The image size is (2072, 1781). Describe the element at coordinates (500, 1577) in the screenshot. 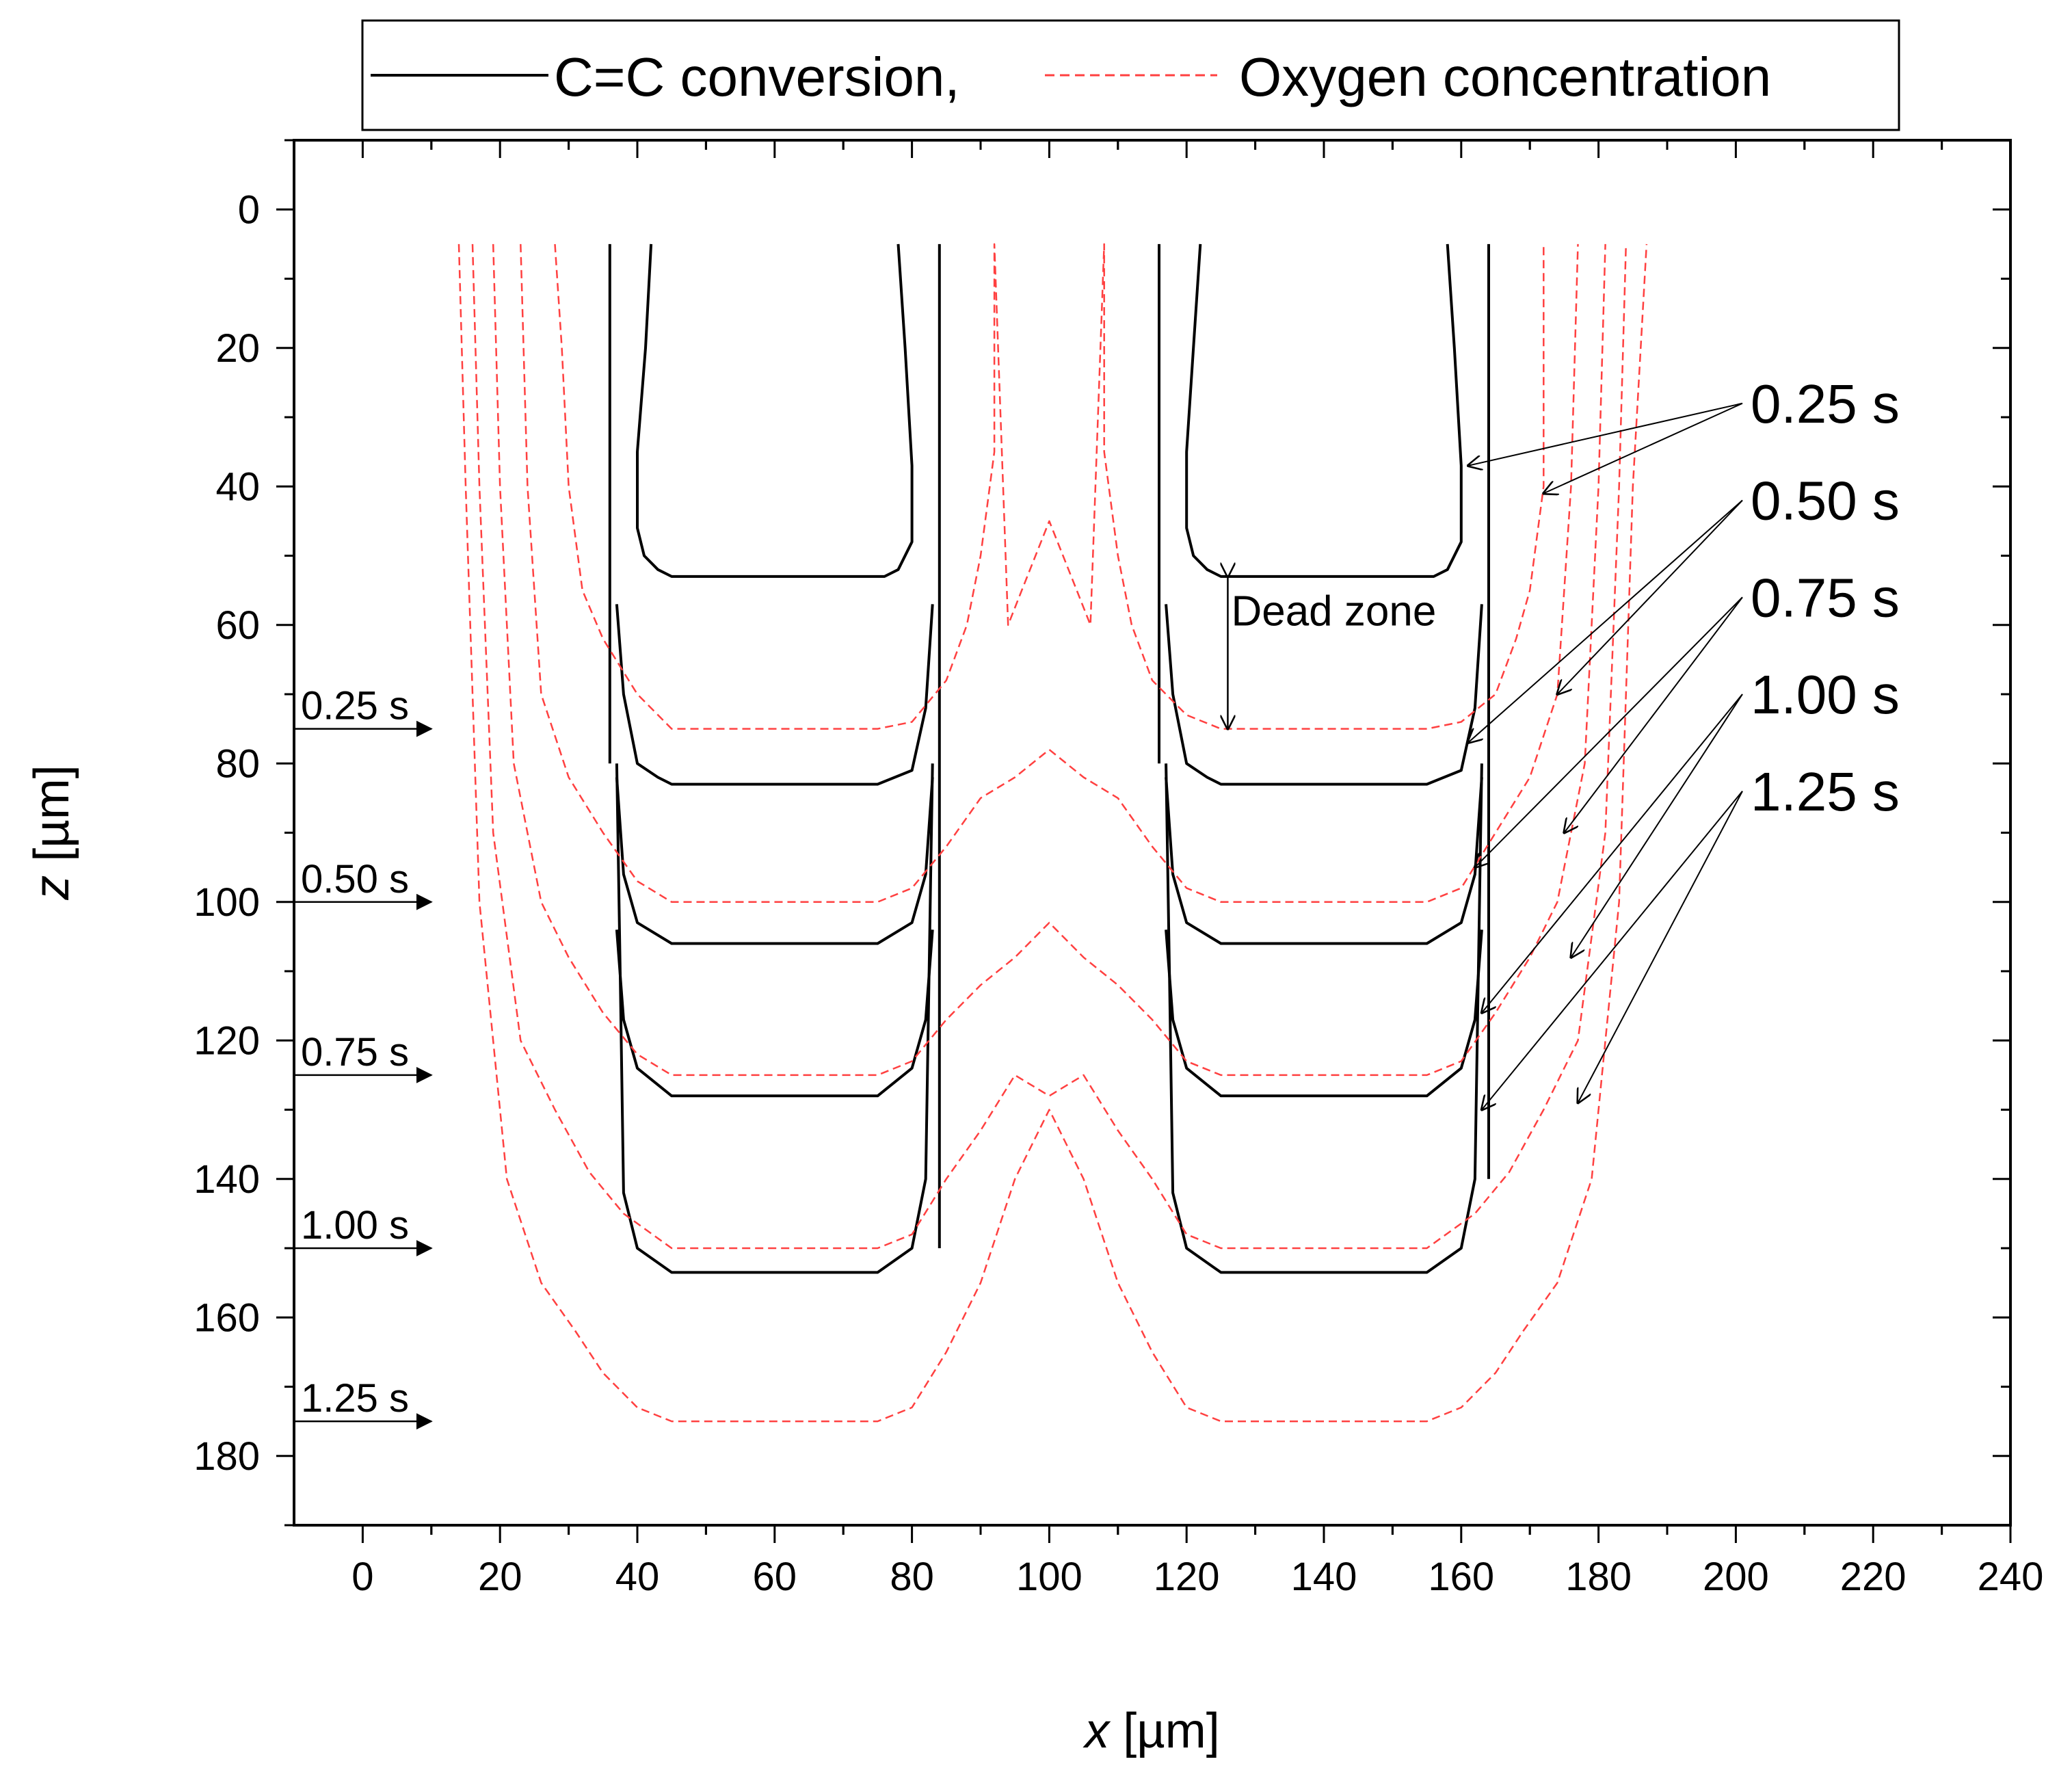

I see `x-tick-label-1: 20` at that location.